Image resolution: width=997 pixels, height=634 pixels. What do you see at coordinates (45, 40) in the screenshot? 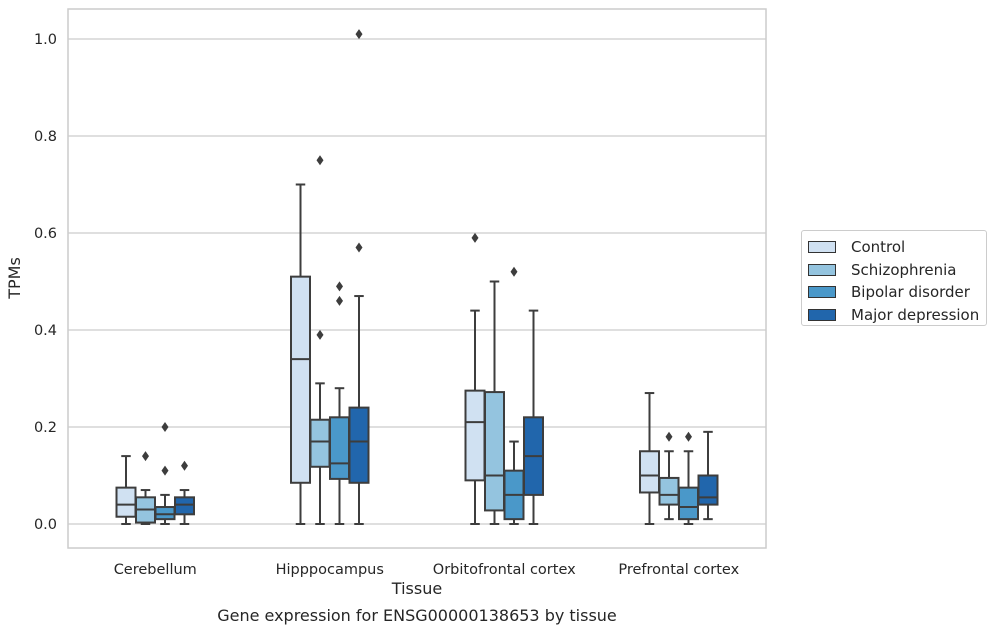
I see `y-tick-label: 1.0` at bounding box center [45, 40].